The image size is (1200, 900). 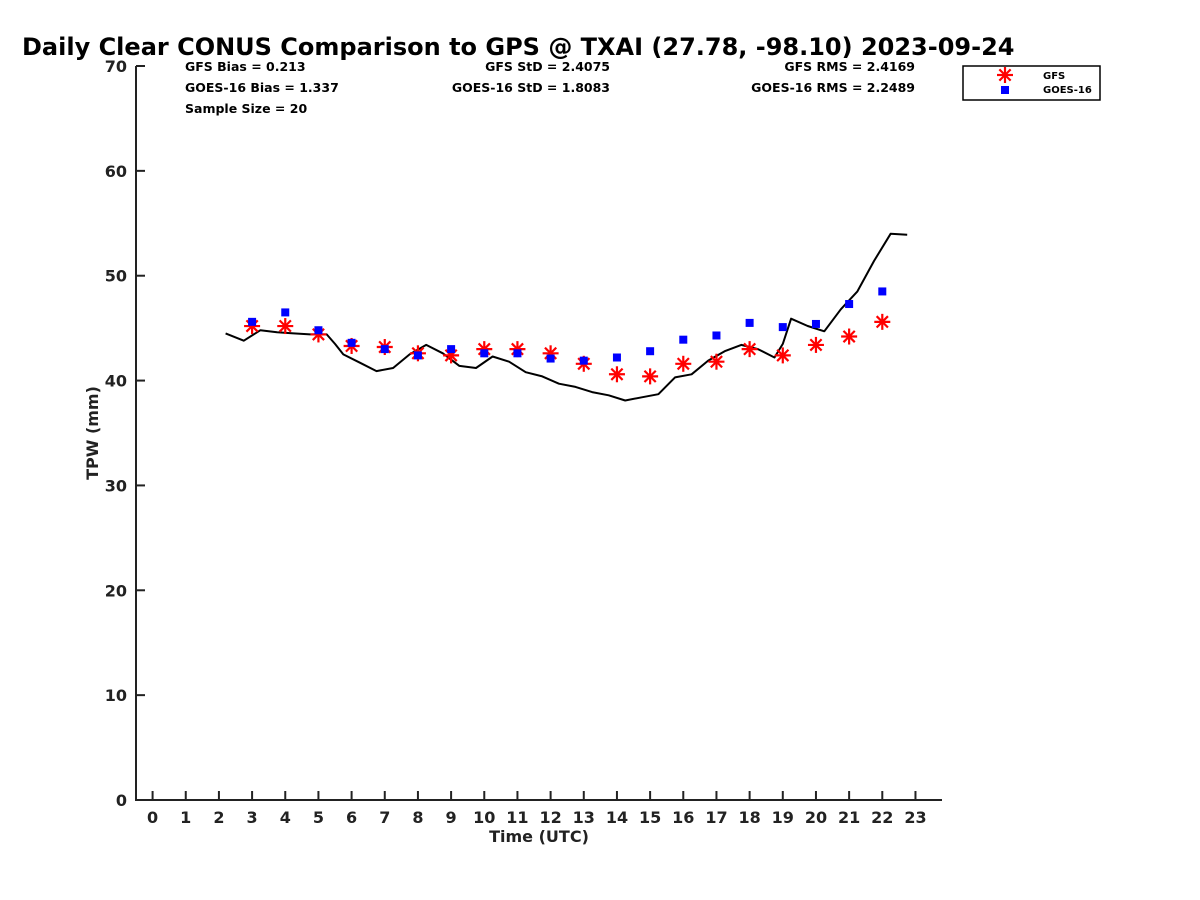 What do you see at coordinates (833, 87) in the screenshot?
I see `goes-rms-text: GOES-16 RMS = 2.2489` at bounding box center [833, 87].